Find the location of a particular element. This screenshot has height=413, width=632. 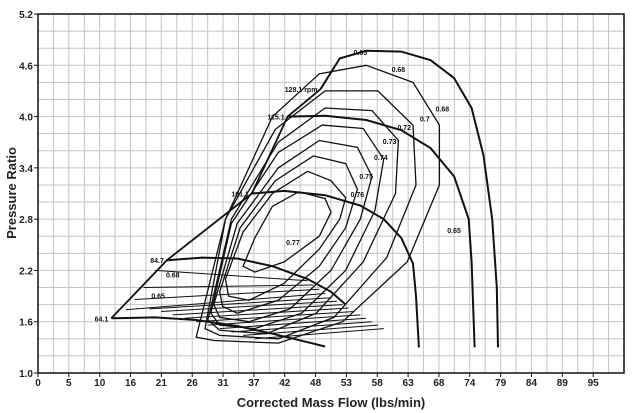

y-tick-label-6: 4.6 is located at coordinates (26, 66).